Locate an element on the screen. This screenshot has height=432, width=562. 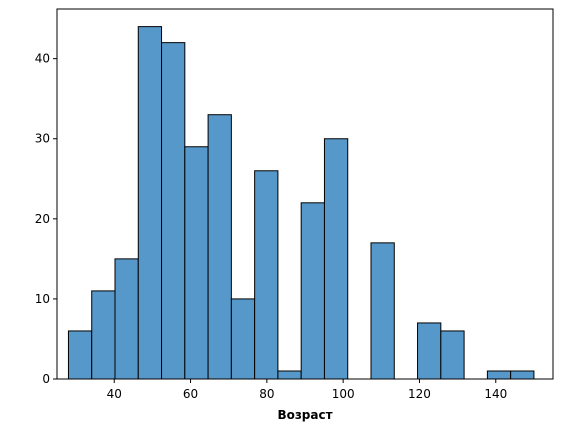
y-tick-label: 40 is located at coordinates (42, 59).